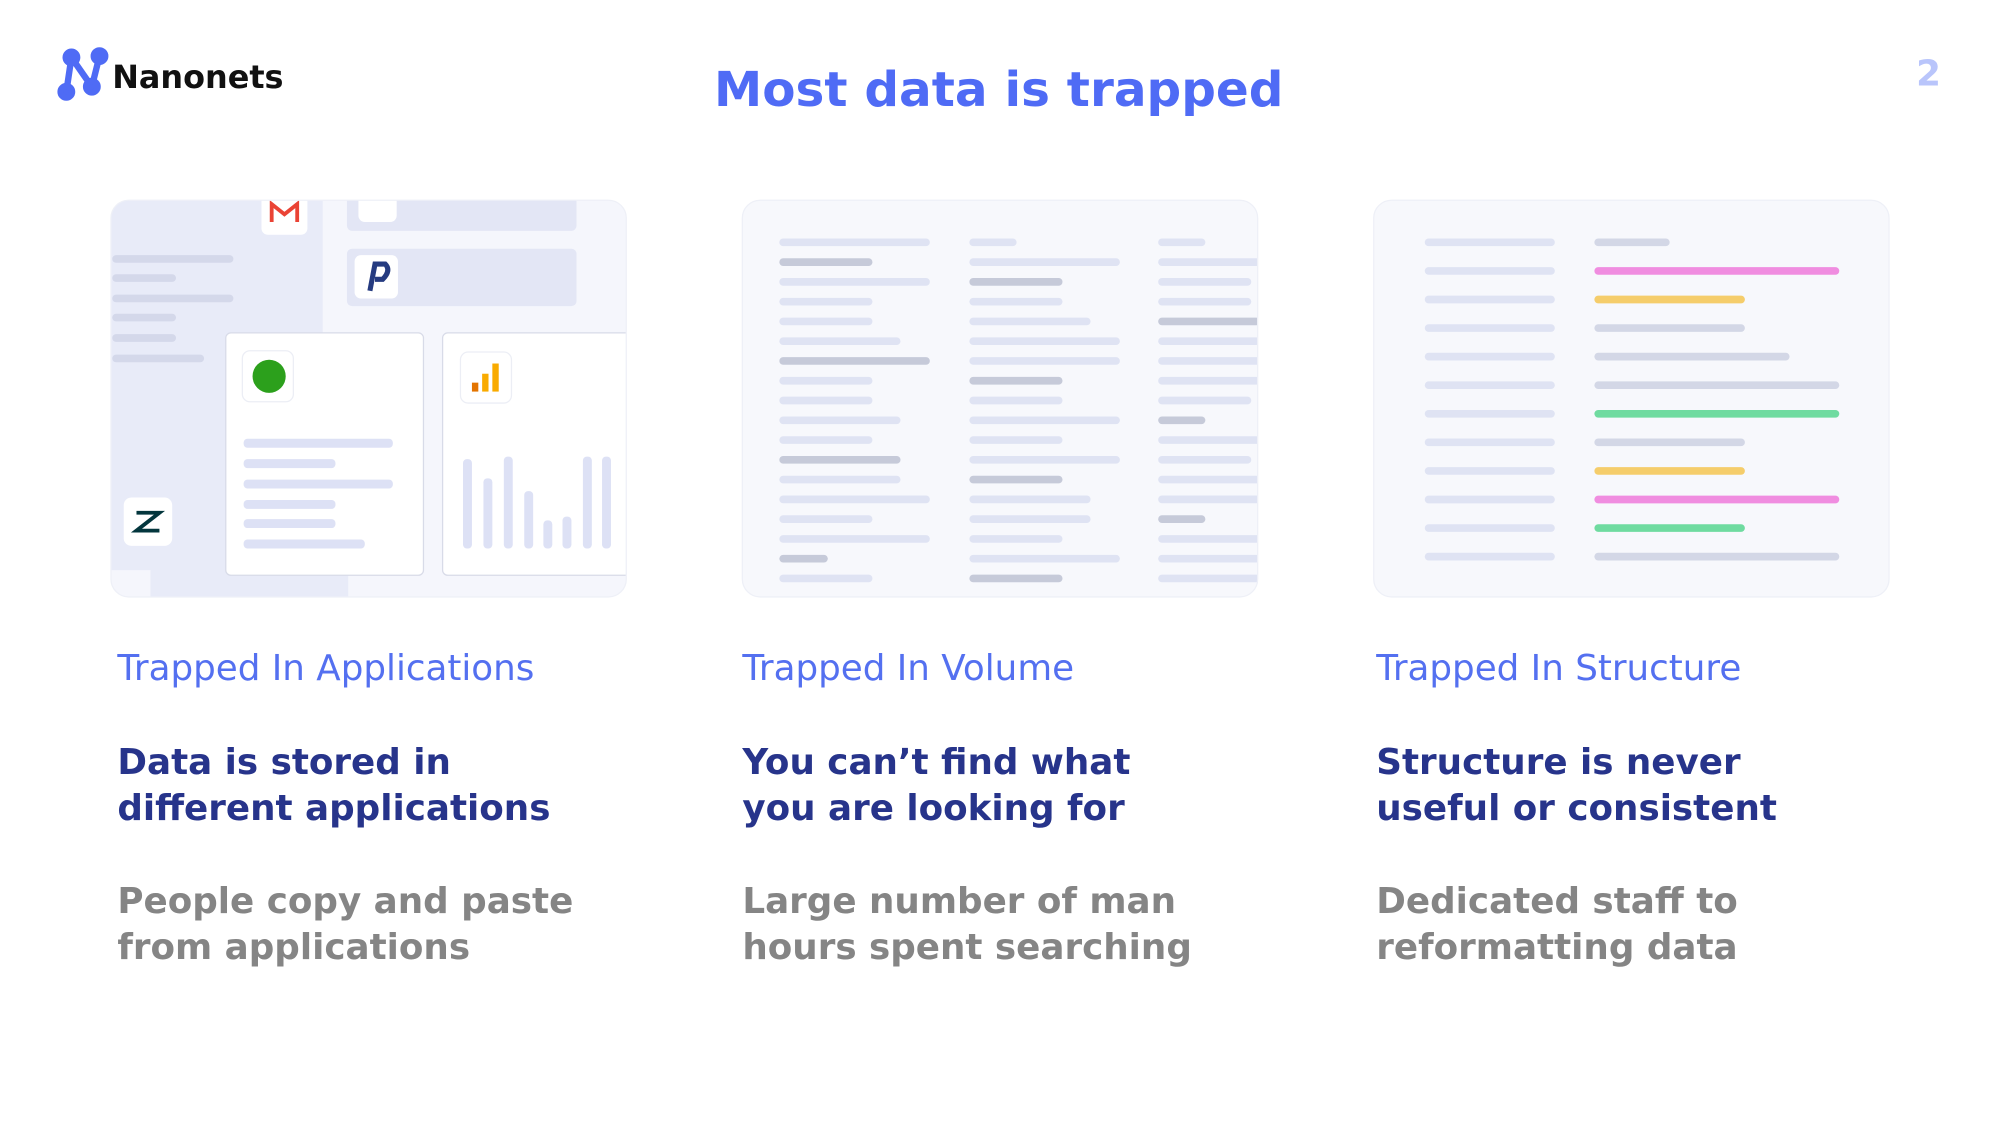 Image resolution: width=2000 pixels, height=1125 pixels. Describe the element at coordinates (1558, 668) in the screenshot. I see `column-heading: Trapped In Structure` at that location.